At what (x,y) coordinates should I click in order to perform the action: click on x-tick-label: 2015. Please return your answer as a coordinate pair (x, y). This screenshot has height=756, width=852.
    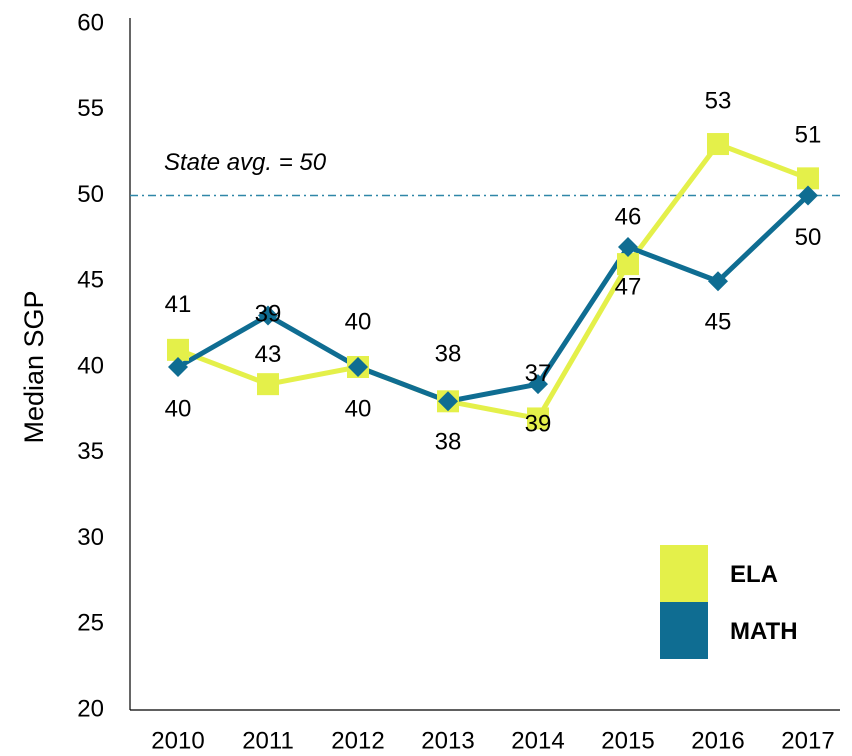
    Looking at the image, I should click on (627, 740).